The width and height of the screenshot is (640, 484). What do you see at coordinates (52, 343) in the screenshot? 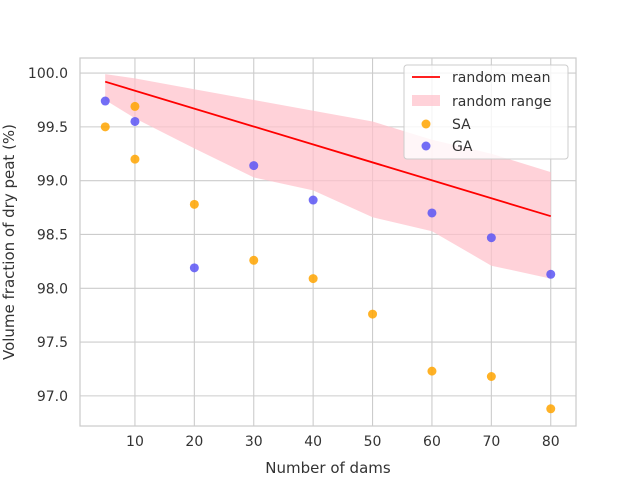
I see `y-tick-label: 97.5` at bounding box center [52, 343].